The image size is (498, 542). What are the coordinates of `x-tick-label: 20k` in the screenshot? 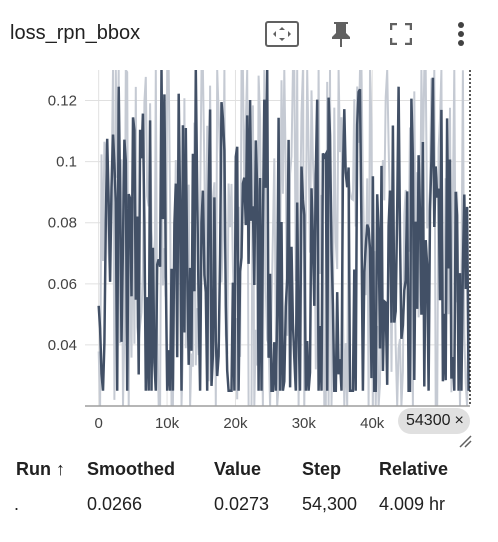 It's located at (235, 423).